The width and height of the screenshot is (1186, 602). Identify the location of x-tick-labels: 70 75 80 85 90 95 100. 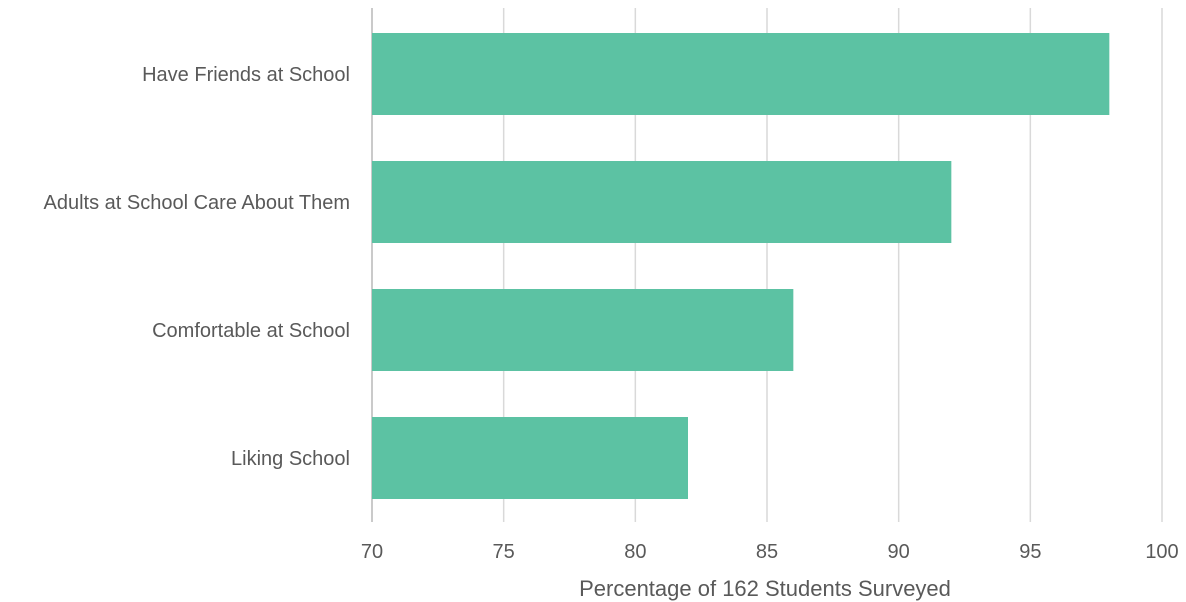
(770, 552).